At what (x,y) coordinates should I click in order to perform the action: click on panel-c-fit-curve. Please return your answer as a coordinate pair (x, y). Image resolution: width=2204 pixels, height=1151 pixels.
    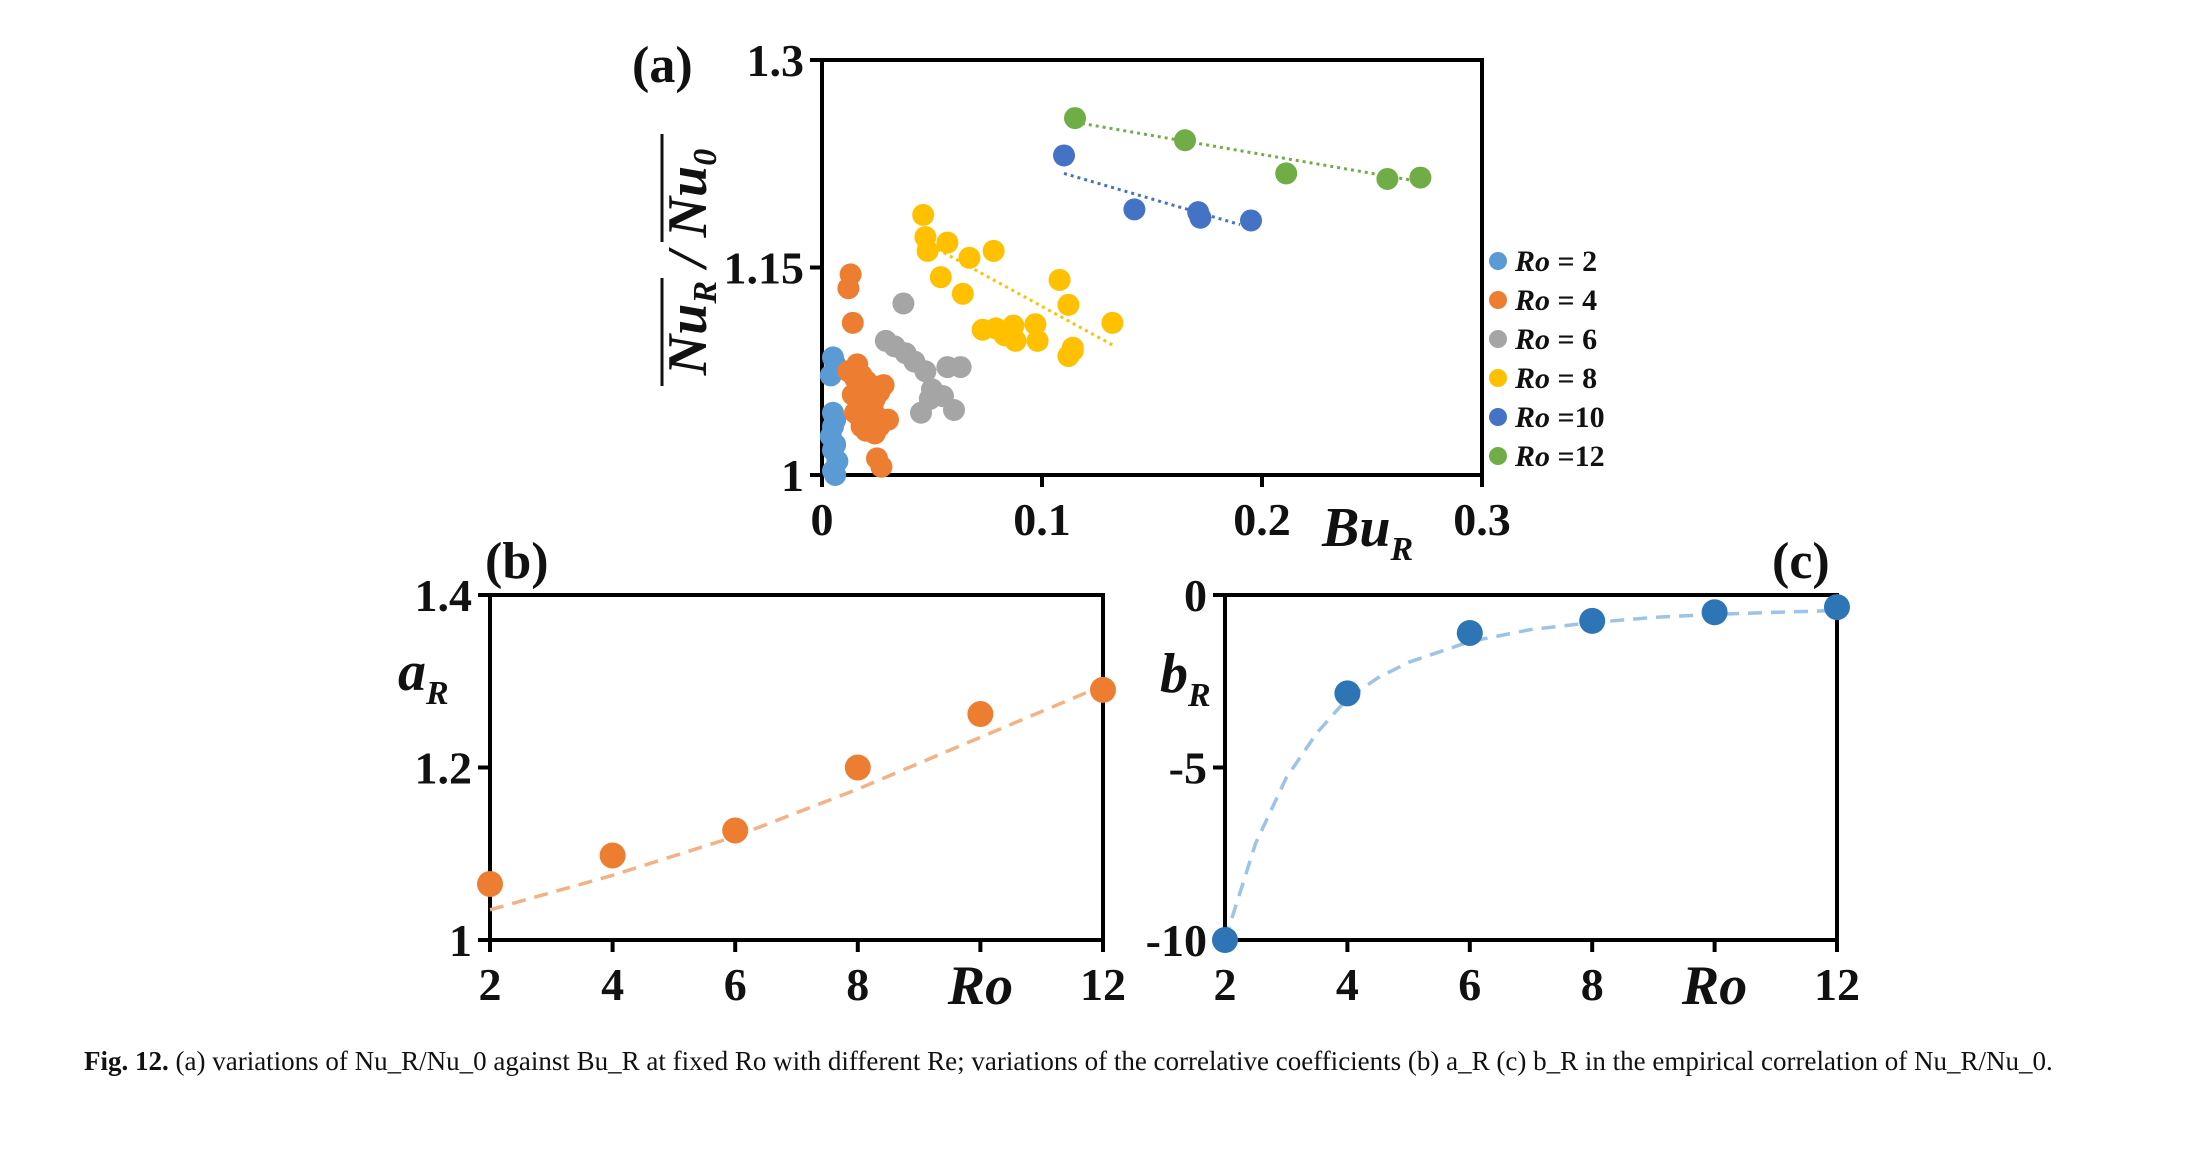
    Looking at the image, I should click on (1530, 774).